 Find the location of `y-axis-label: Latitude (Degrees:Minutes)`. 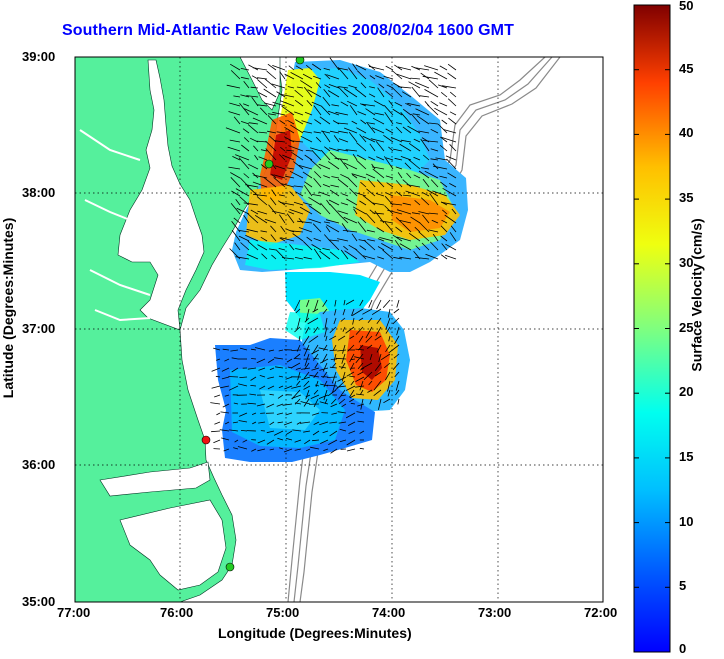

y-axis-label: Latitude (Degrees:Minutes) is located at coordinates (8, 308).